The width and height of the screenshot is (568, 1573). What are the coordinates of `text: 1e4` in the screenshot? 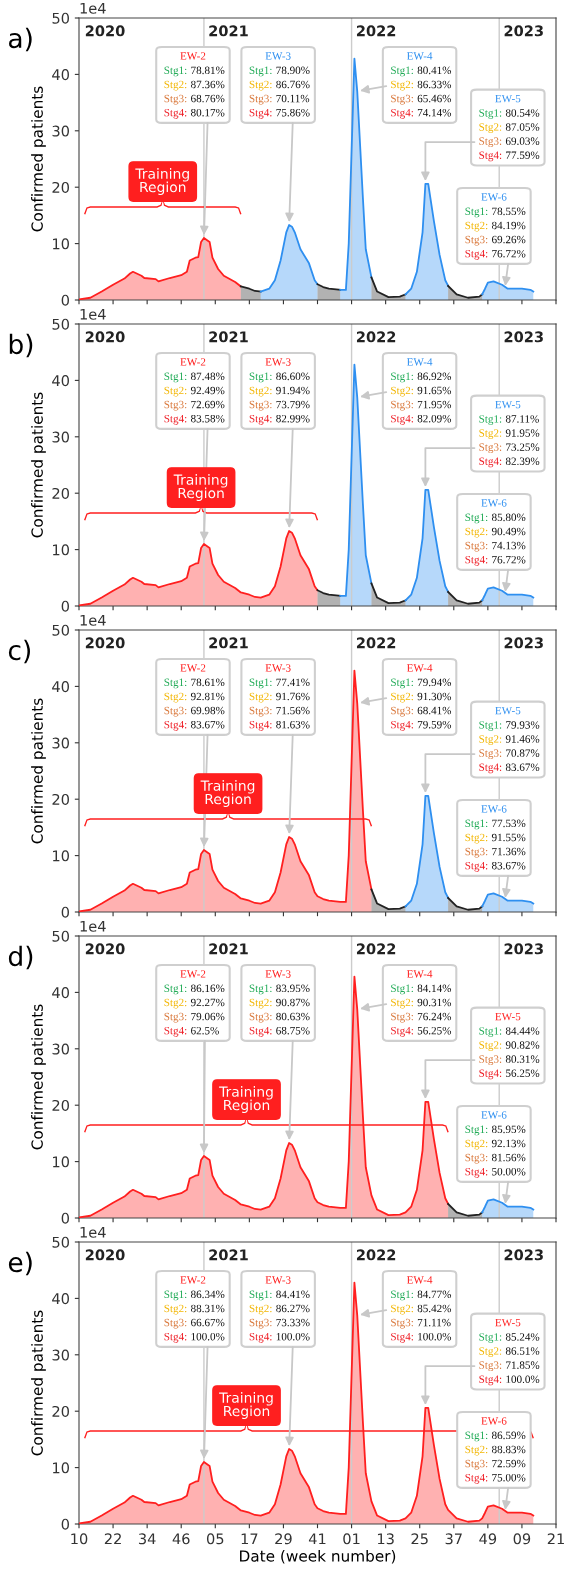 It's located at (93, 314).